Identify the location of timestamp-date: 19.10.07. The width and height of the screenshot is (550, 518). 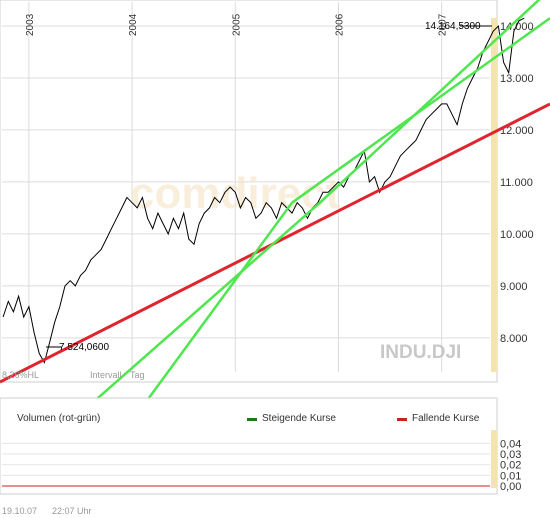
(19, 511).